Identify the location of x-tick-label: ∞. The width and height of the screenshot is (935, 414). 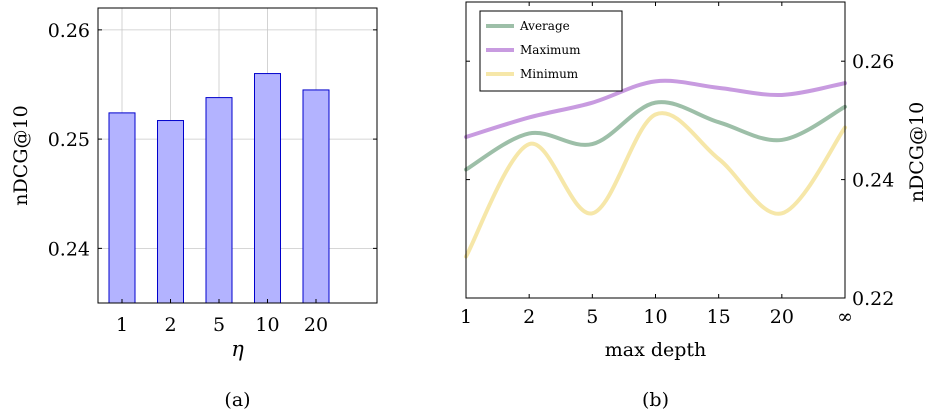
(845, 317).